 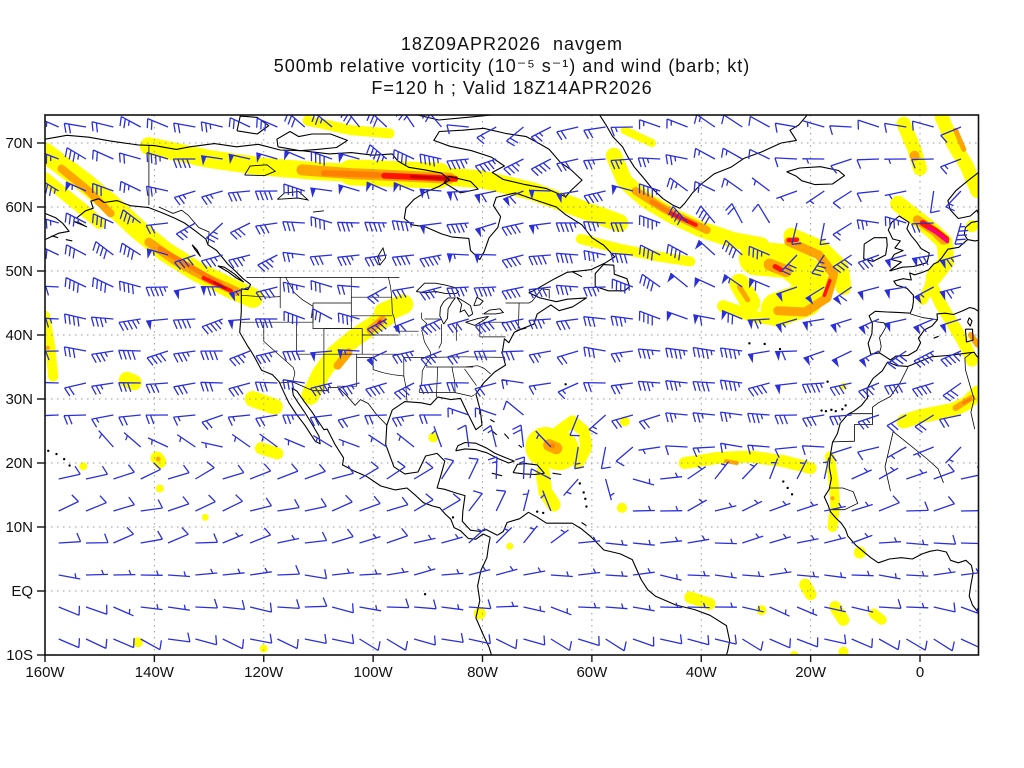 I want to click on lat-tick-label: 10S, so click(x=19, y=655).